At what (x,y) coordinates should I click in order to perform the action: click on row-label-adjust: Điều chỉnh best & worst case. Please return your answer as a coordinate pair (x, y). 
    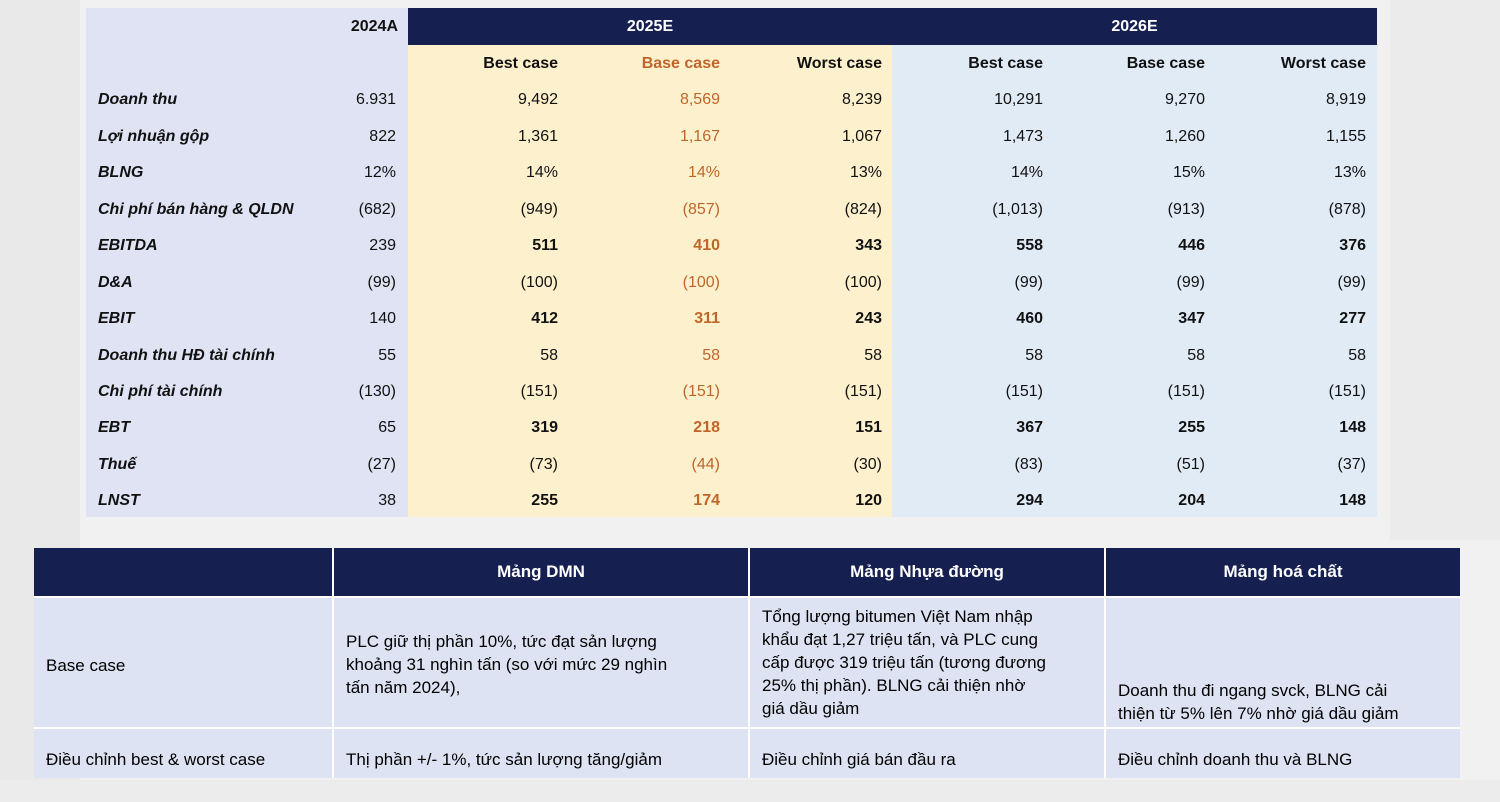
    Looking at the image, I should click on (156, 759).